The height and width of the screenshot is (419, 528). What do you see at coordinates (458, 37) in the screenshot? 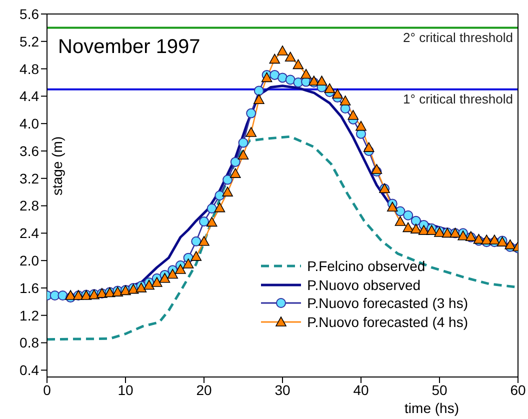
I see `ref-line-label: 2° critical threshold` at bounding box center [458, 37].